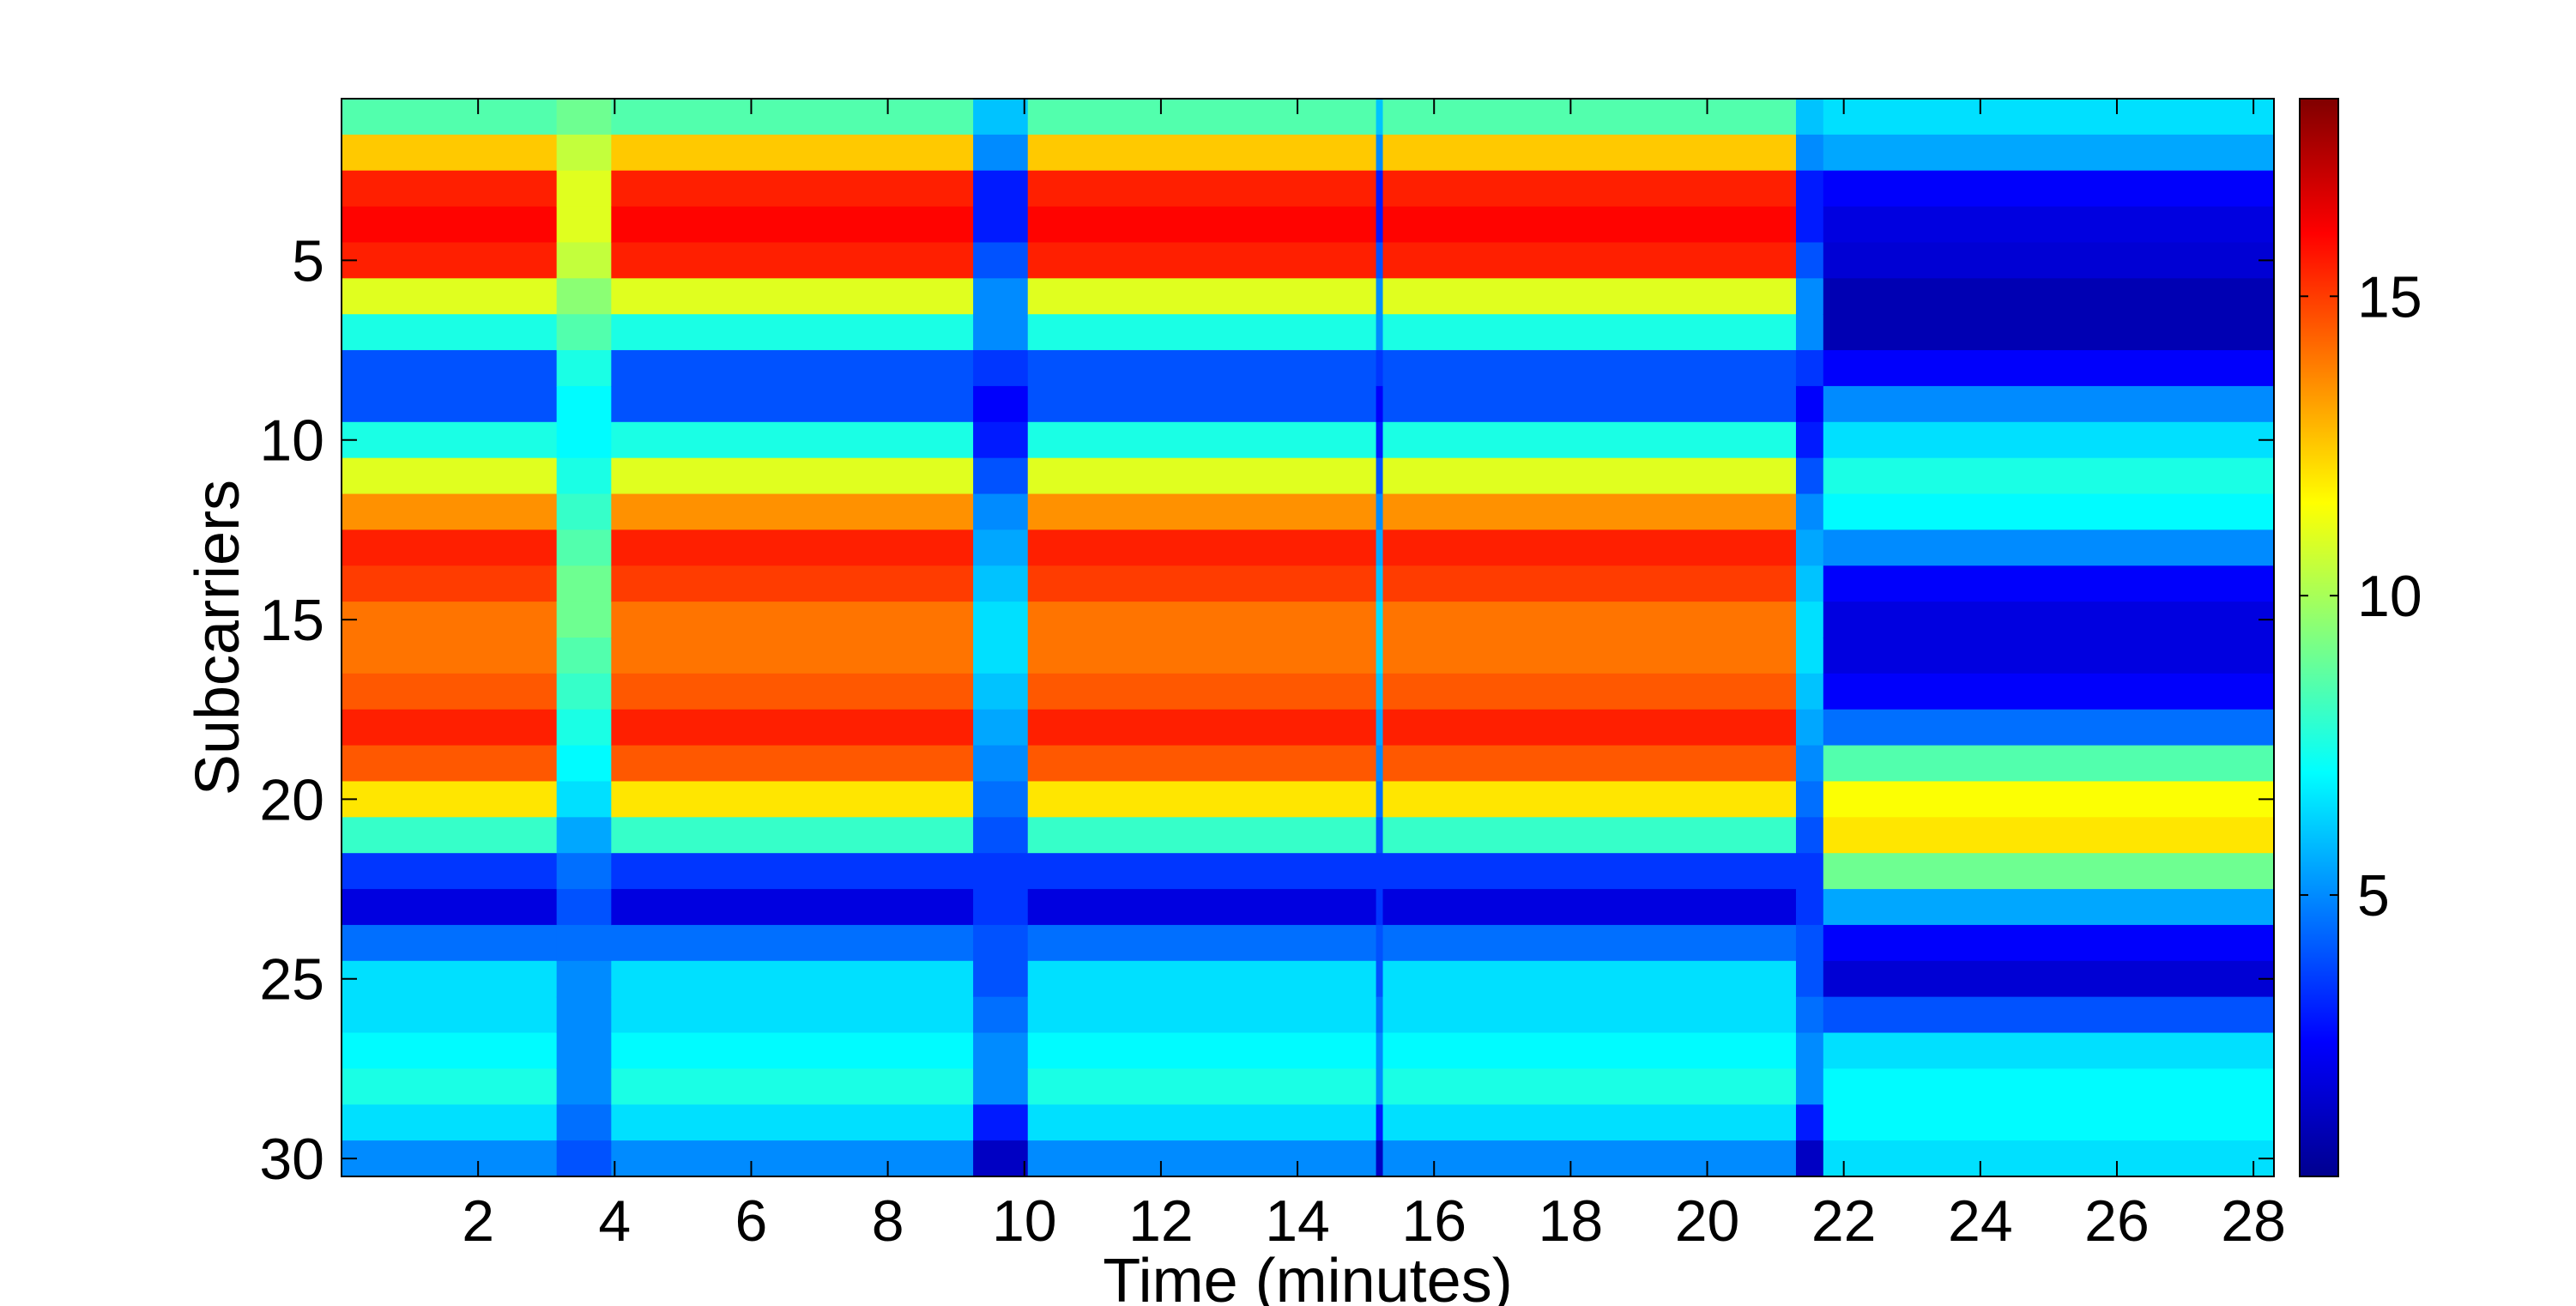  Describe the element at coordinates (2253, 1221) in the screenshot. I see `x-tick-label: 28` at that location.